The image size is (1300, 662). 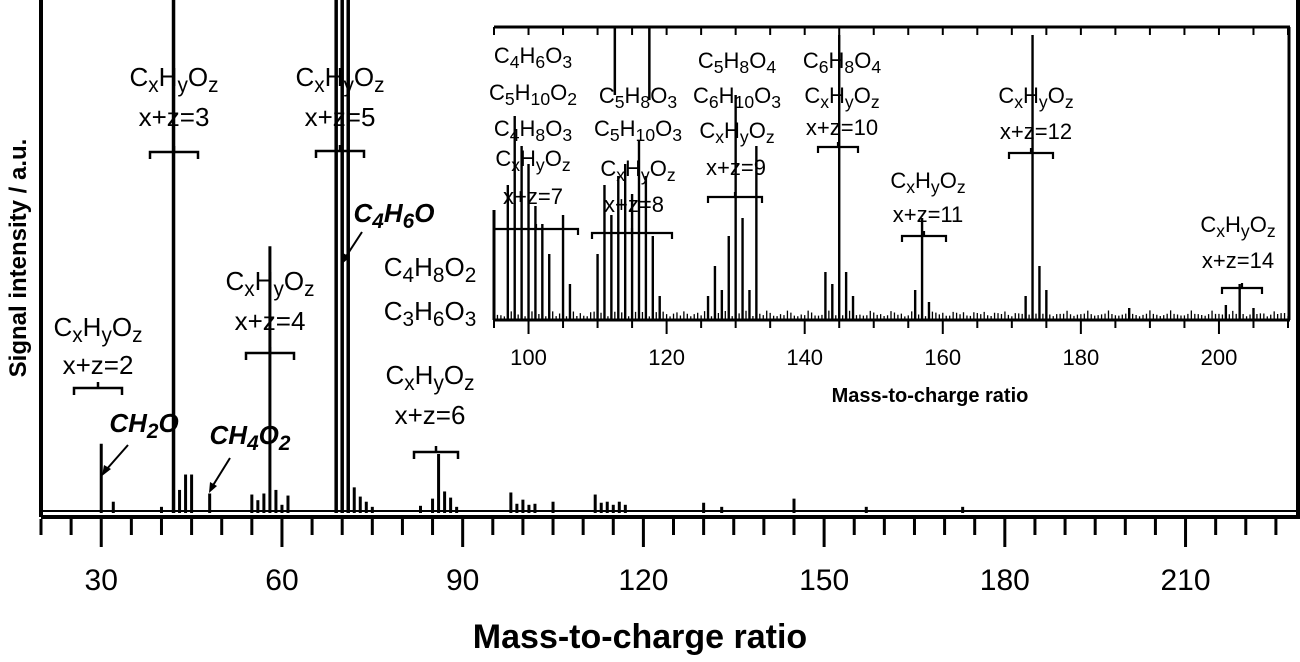 I want to click on inset-formula-xz11: CxHyOz, so click(x=927, y=182).